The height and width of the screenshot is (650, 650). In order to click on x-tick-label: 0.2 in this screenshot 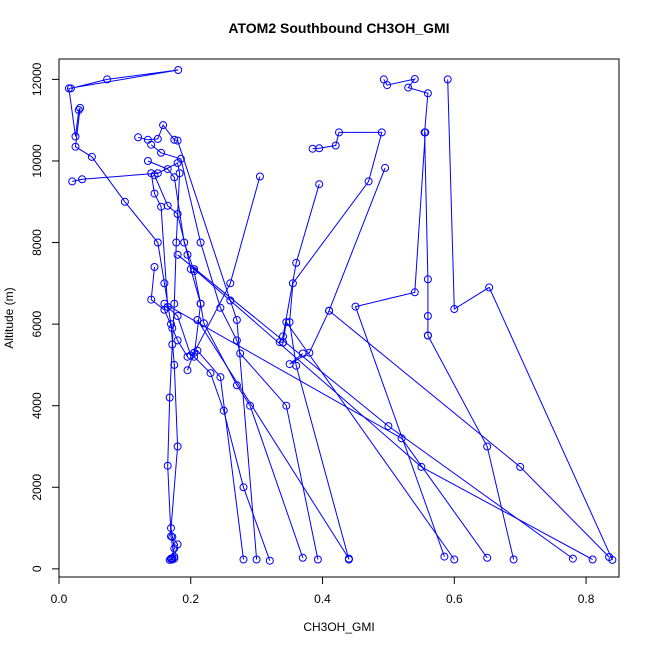, I will do `click(190, 599)`.